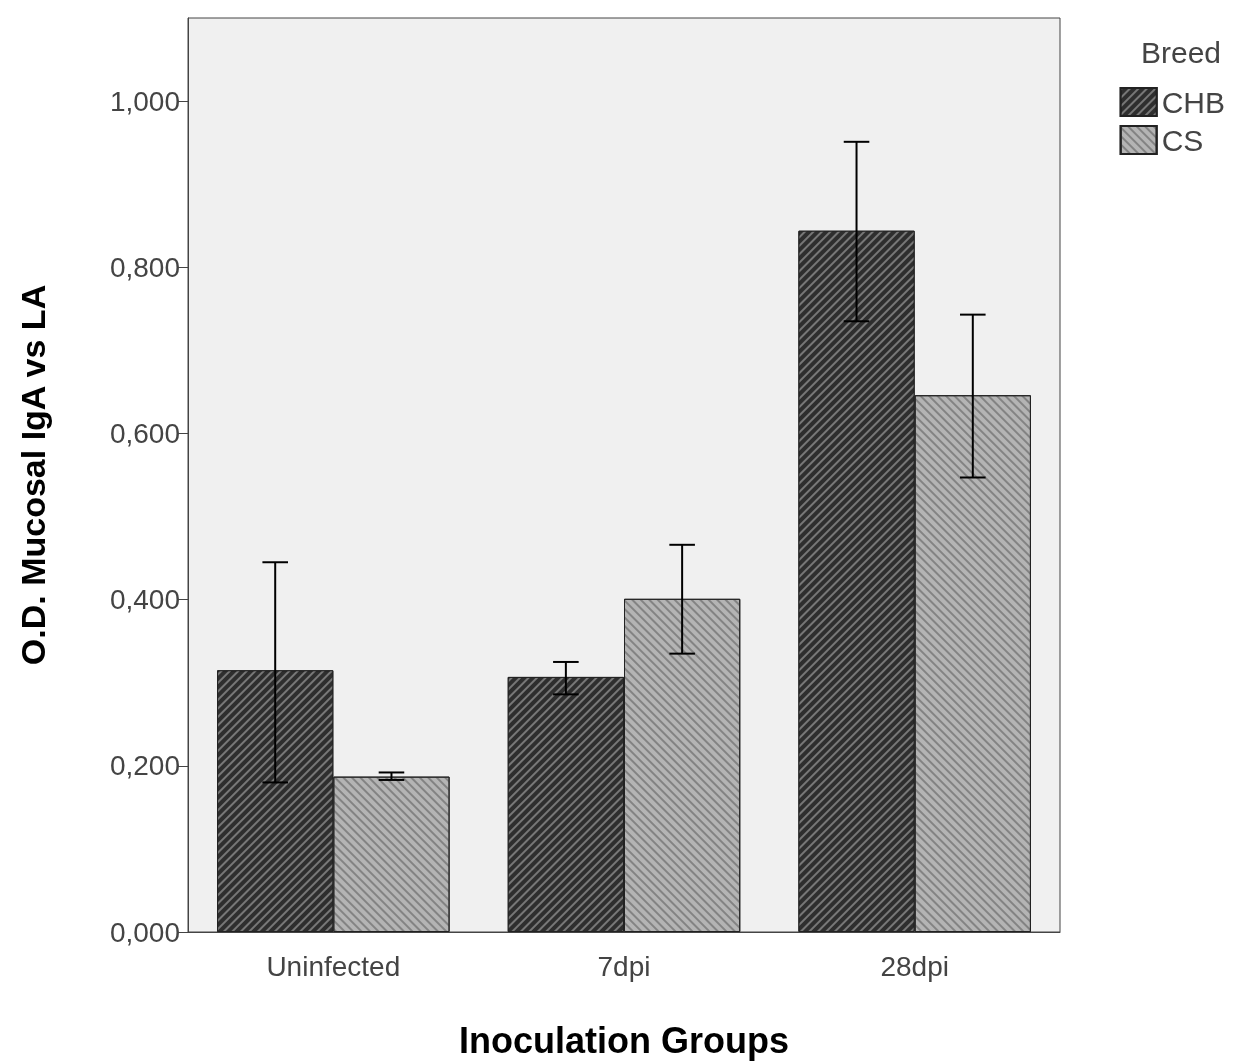 The image size is (1240, 1063). Describe the element at coordinates (1181, 52) in the screenshot. I see `legend-title: Breed` at that location.